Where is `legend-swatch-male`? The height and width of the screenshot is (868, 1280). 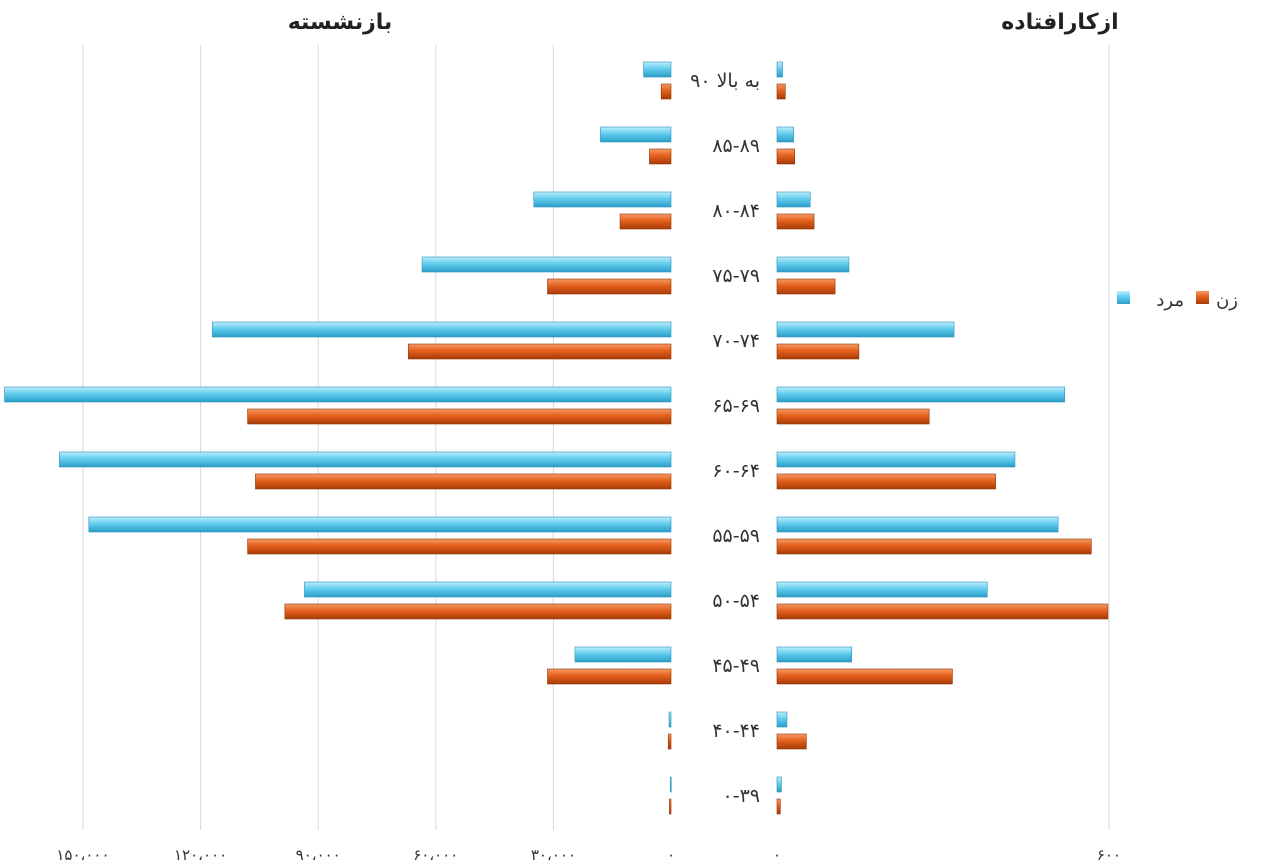
legend-swatch-male is located at coordinates (1123, 297).